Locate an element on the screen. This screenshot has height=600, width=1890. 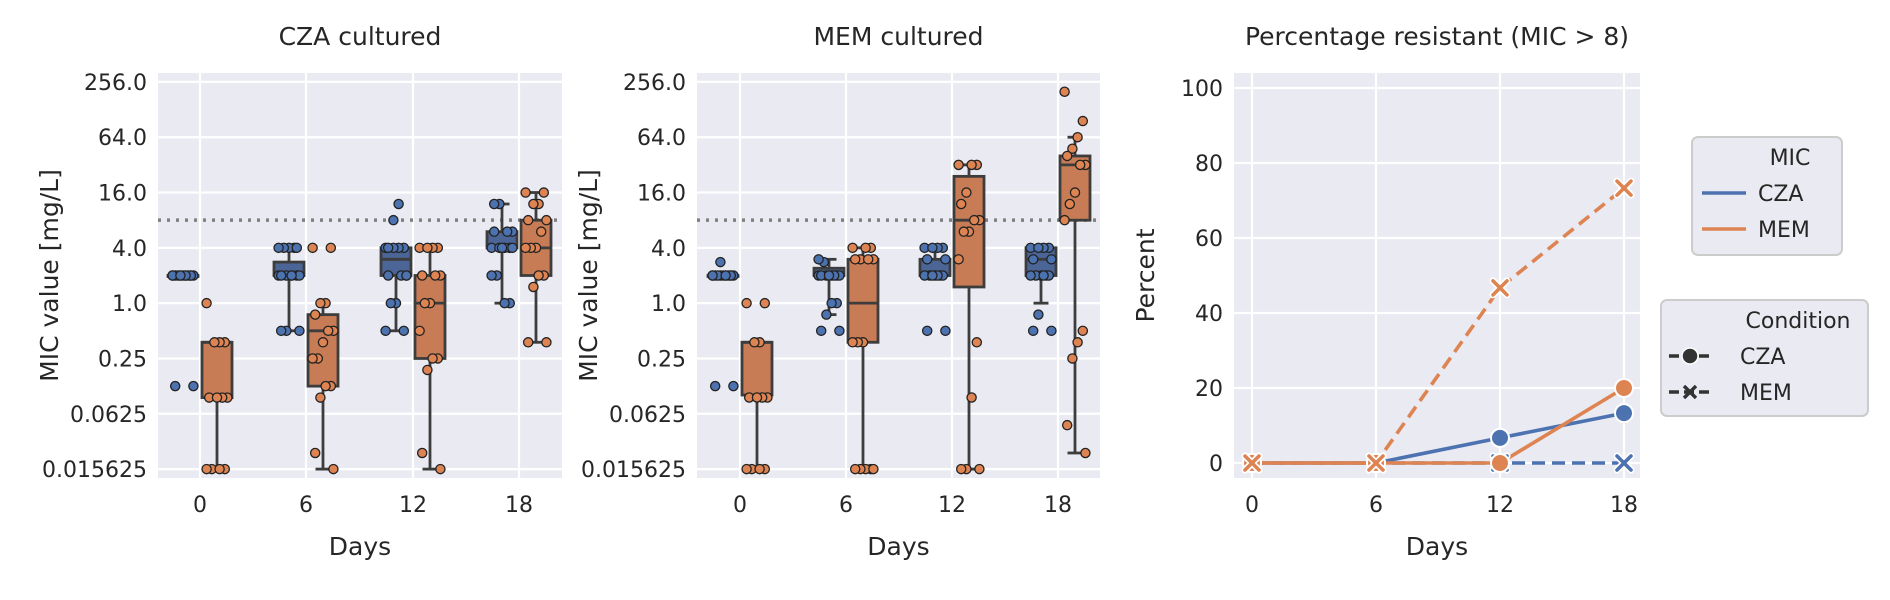
panel-title: CZA cultured is located at coordinates (360, 36).